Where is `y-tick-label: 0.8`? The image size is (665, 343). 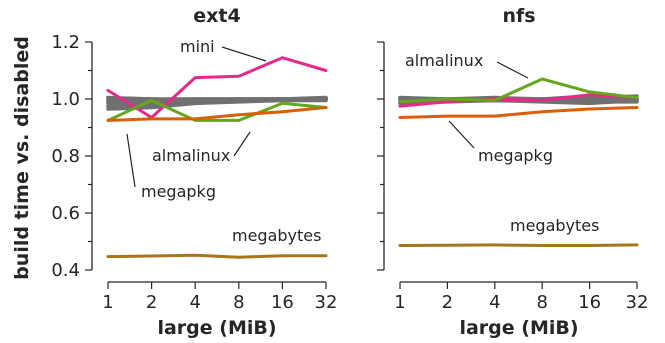
y-tick-label: 0.8 is located at coordinates (65, 156).